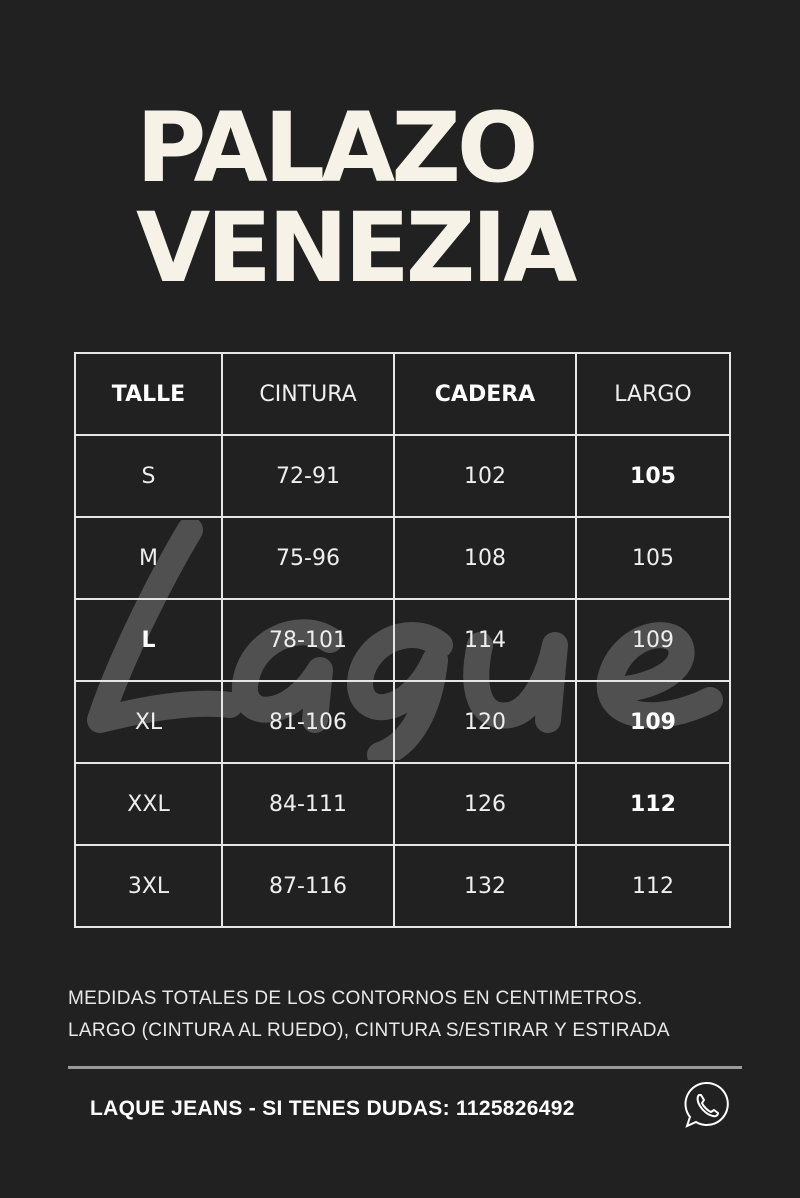 This screenshot has width=800, height=1198. I want to click on cell-talle: XL, so click(148, 722).